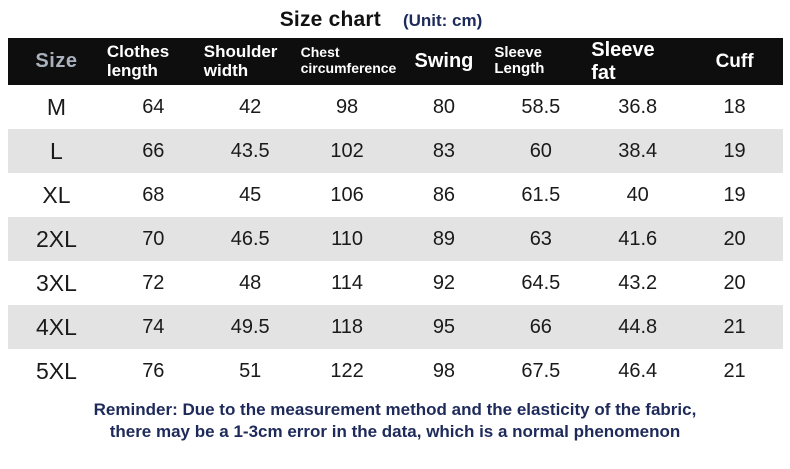 This screenshot has height=469, width=790. Describe the element at coordinates (395, 107) in the screenshot. I see `table-row: M 64 42 98 80 58.5 36.8 18` at that location.